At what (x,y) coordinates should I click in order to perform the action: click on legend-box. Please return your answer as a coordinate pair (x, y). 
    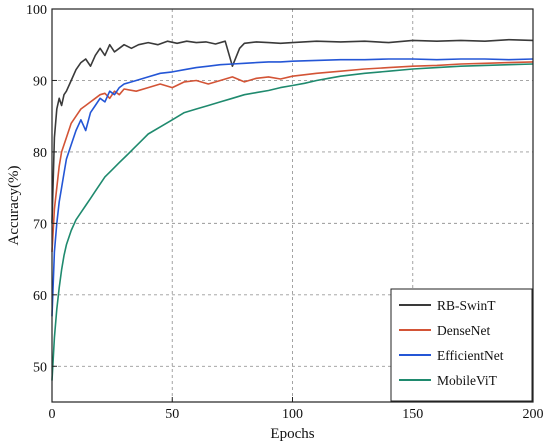
    Looking at the image, I should click on (461, 345).